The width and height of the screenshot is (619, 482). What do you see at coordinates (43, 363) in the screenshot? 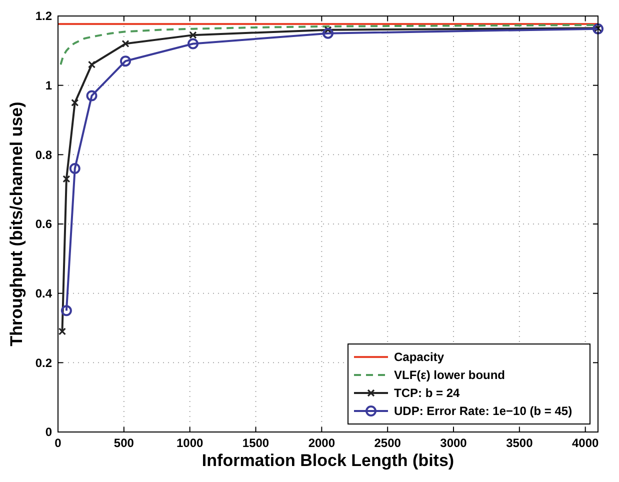
I see `y-tick-label: 0.2` at bounding box center [43, 363].